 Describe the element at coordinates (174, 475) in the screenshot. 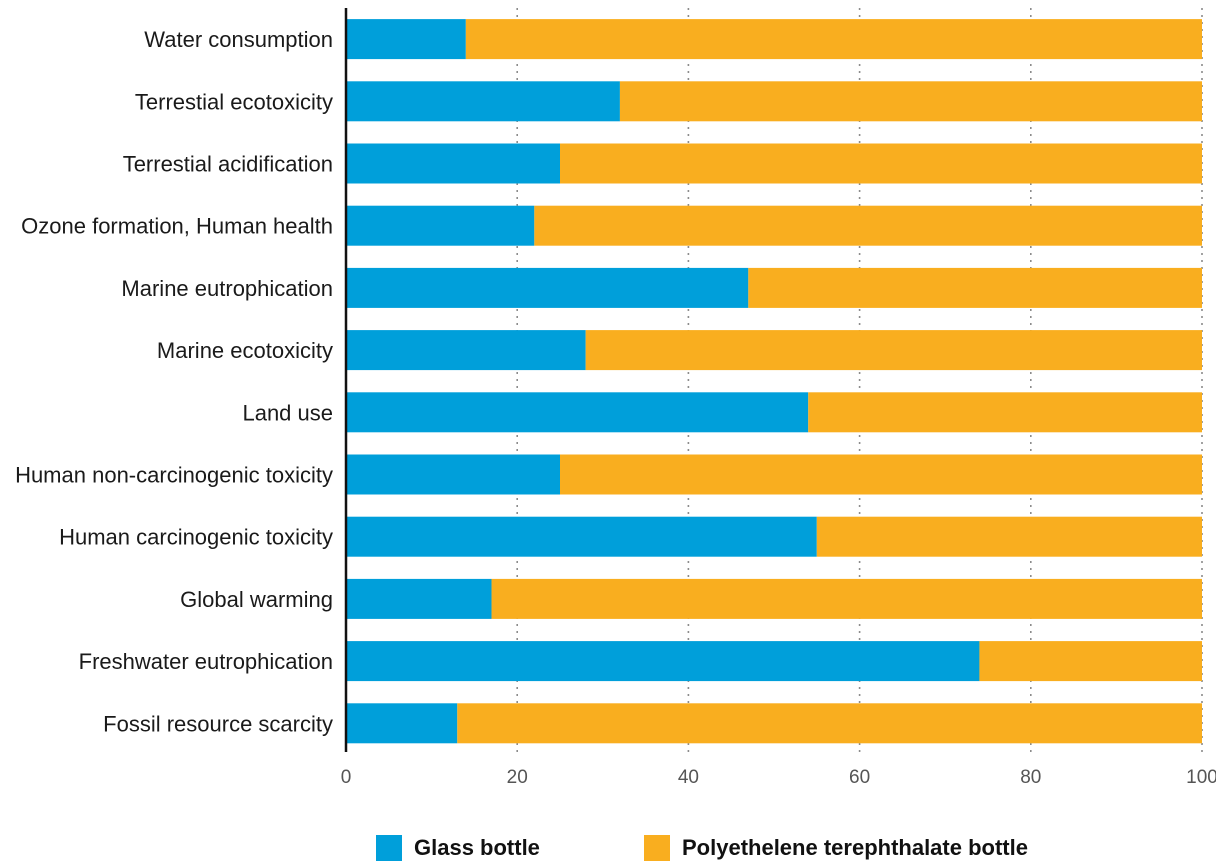

I see `category-label: Human non-carcinogenic toxicity` at that location.